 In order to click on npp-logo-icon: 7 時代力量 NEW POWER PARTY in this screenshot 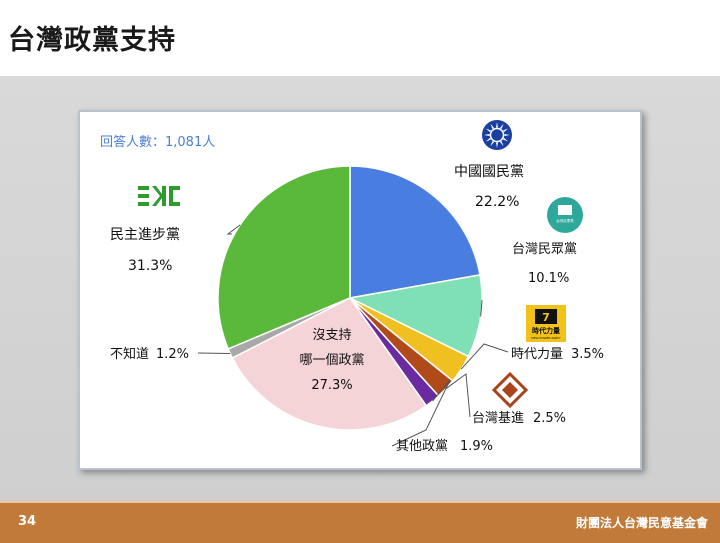, I will do `click(546, 323)`.